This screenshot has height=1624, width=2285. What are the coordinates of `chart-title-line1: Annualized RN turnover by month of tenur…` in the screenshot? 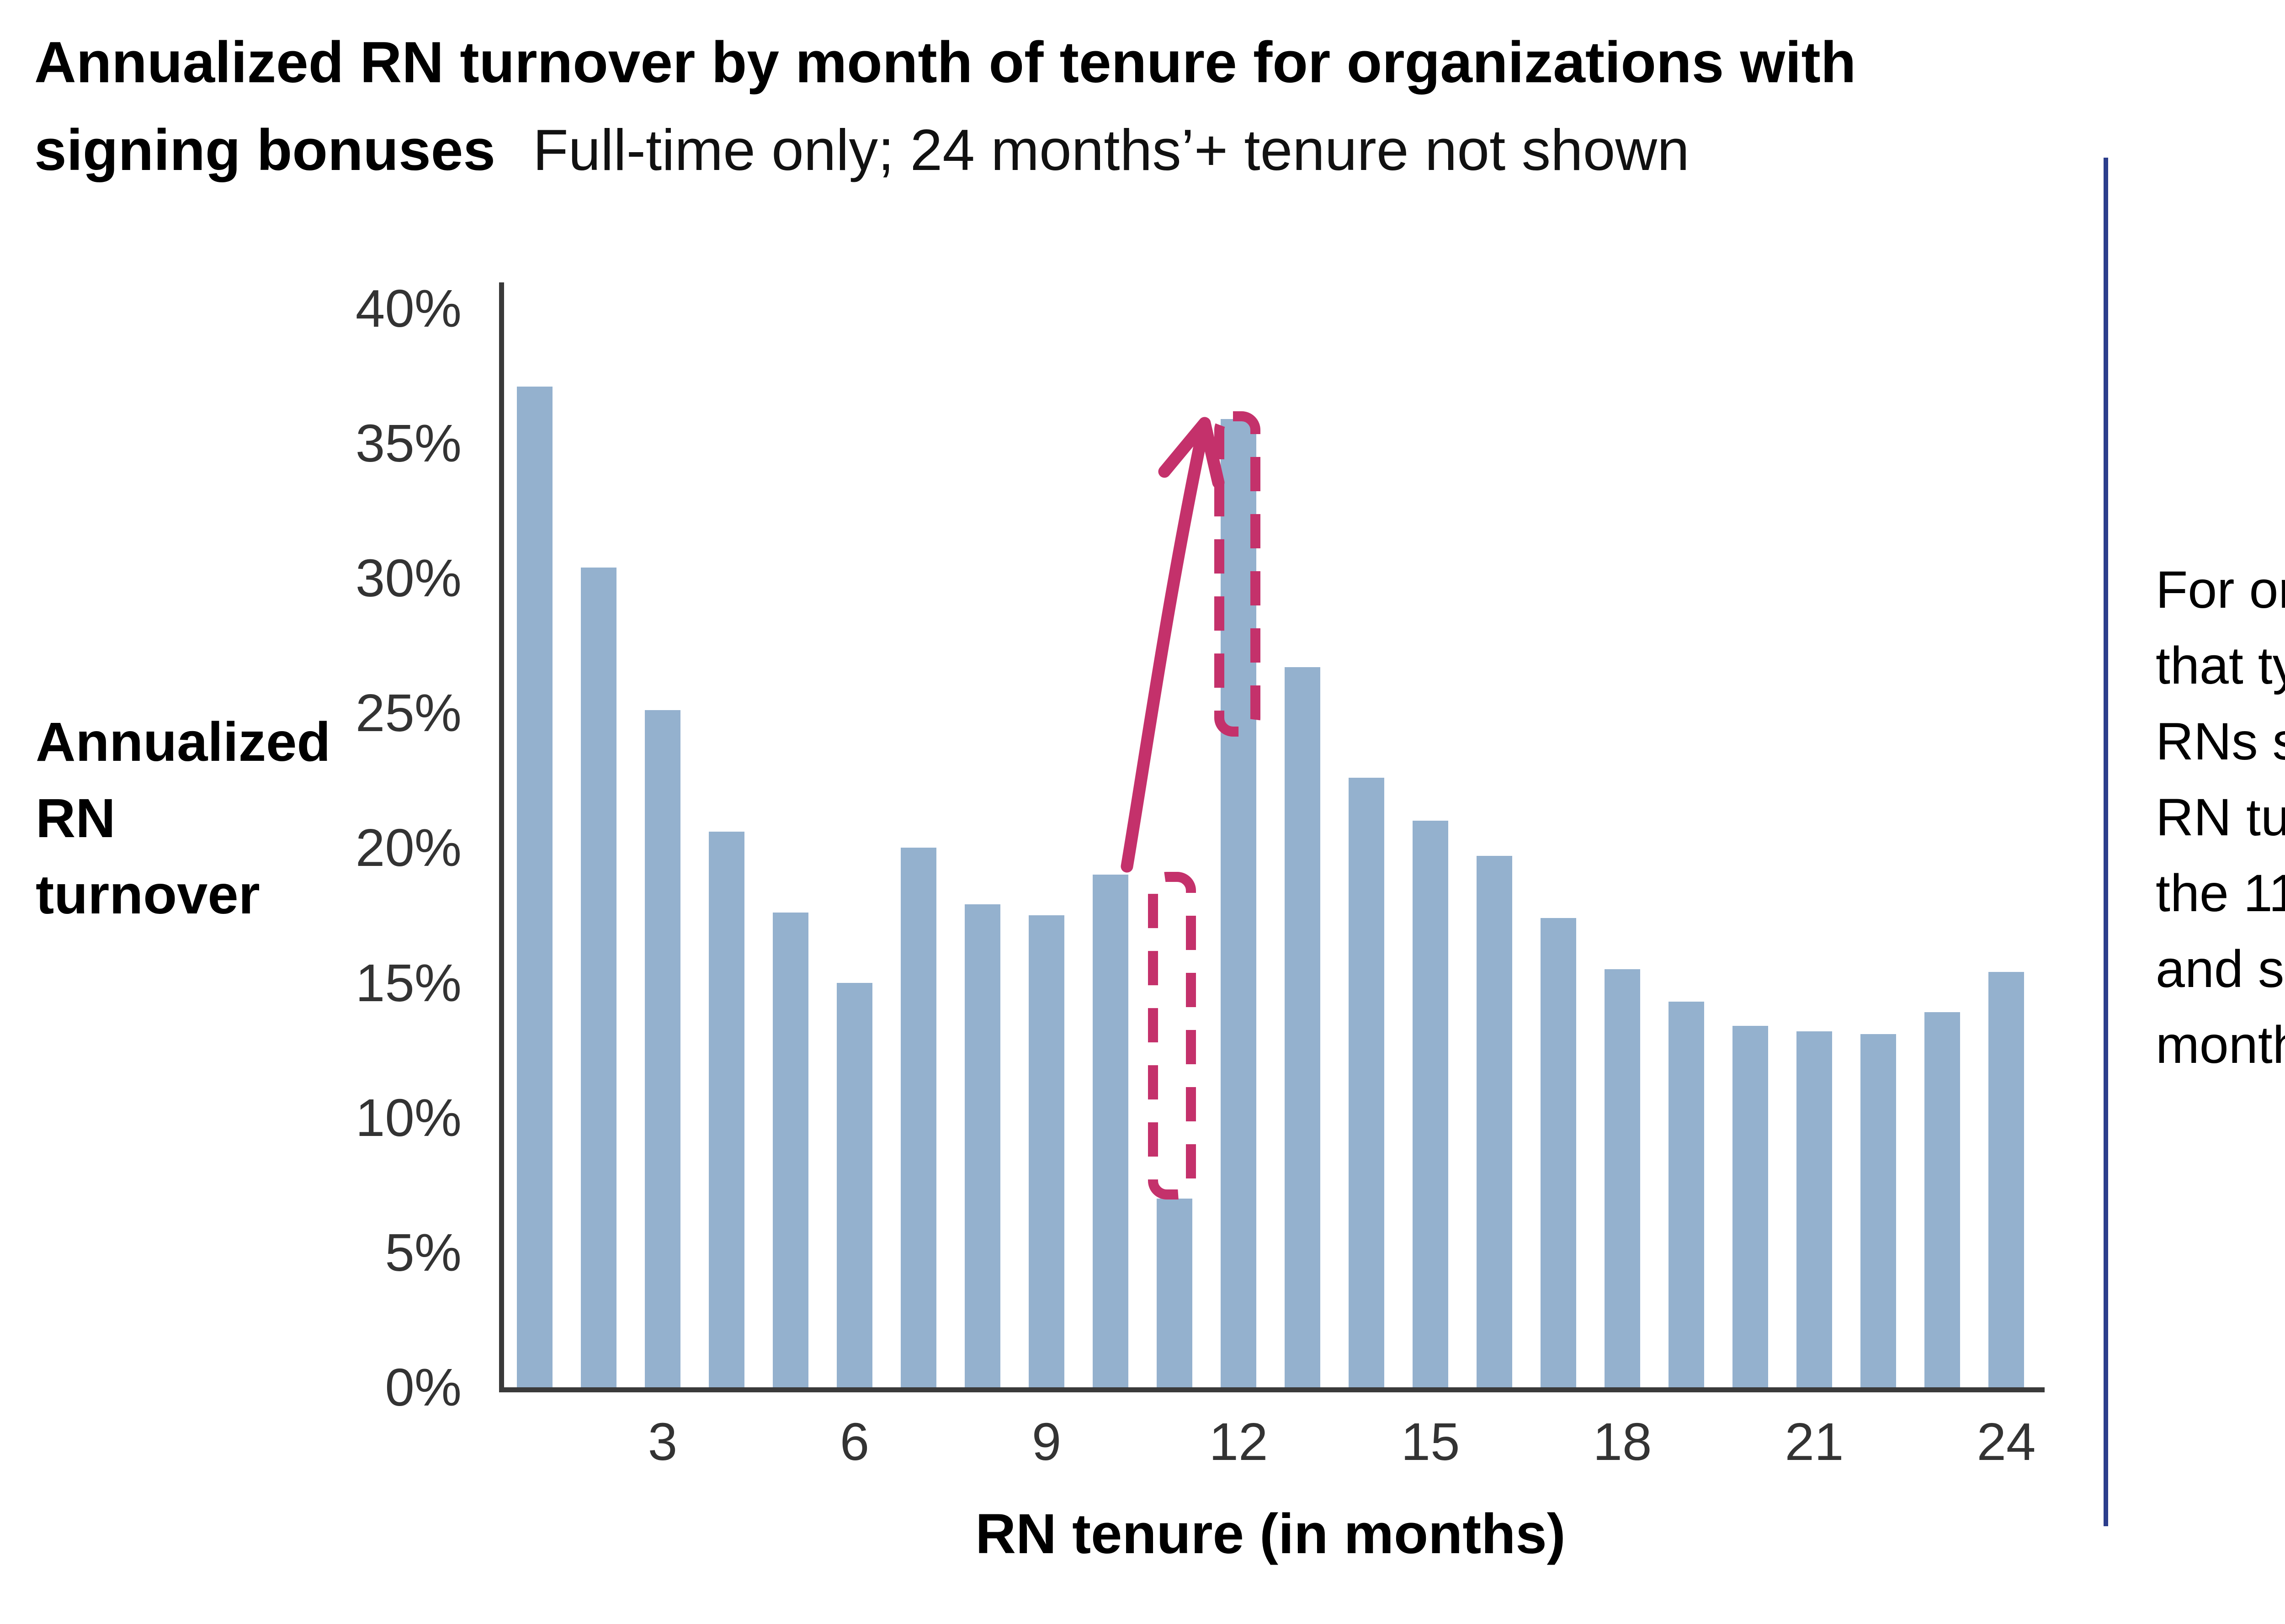 It's located at (945, 62).